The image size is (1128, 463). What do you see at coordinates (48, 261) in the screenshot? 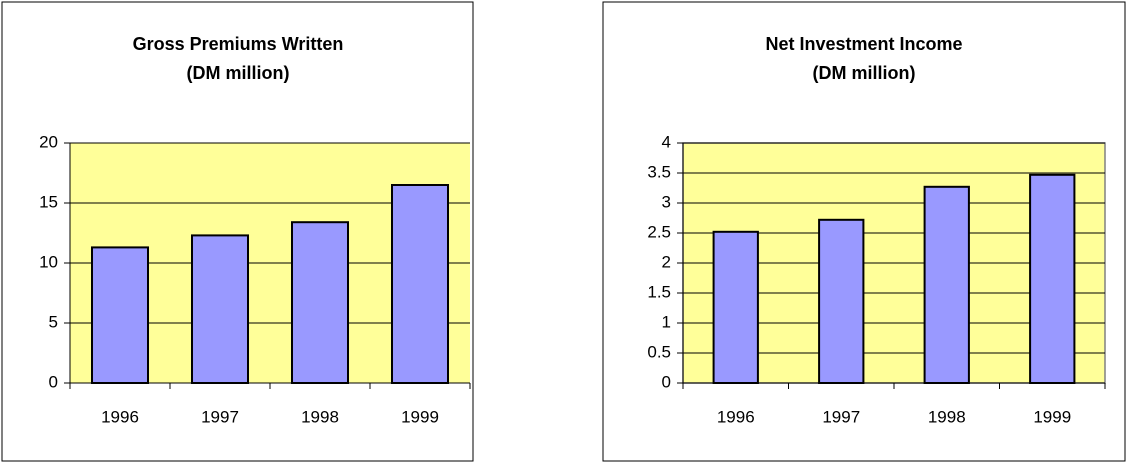
I see `y-tick-label: 10` at bounding box center [48, 261].